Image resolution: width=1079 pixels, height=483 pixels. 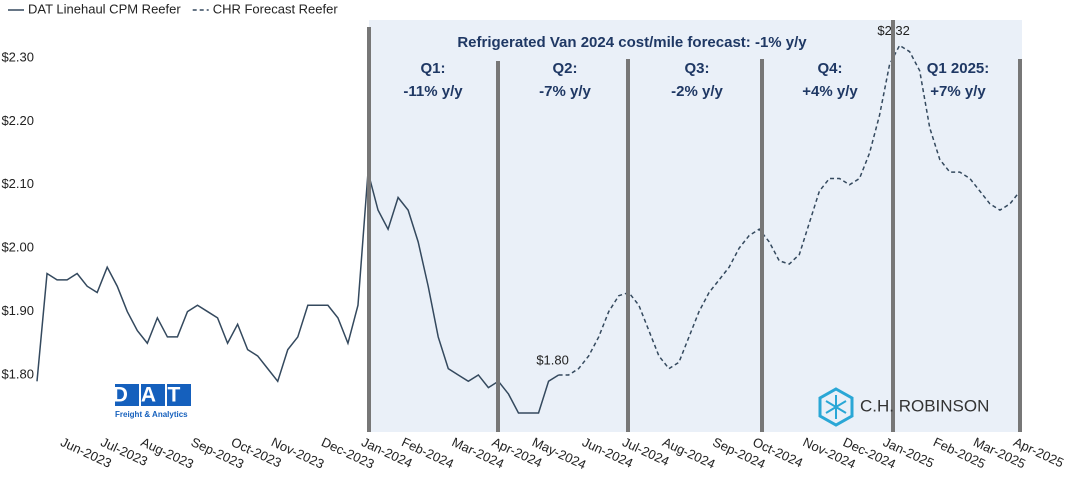 I want to click on annotation: Q1 2025:, so click(x=958, y=68).